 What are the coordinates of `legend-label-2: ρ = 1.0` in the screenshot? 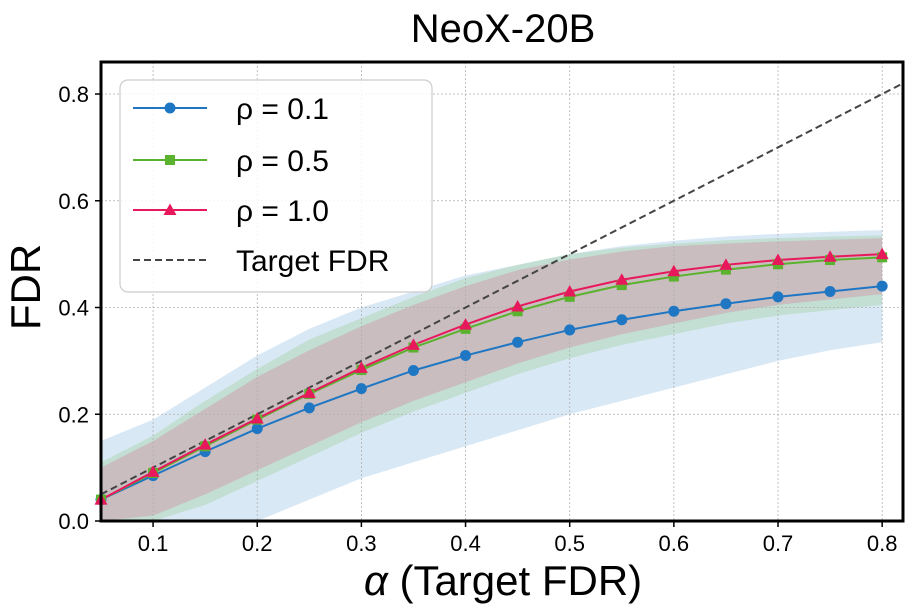 It's located at (282, 211).